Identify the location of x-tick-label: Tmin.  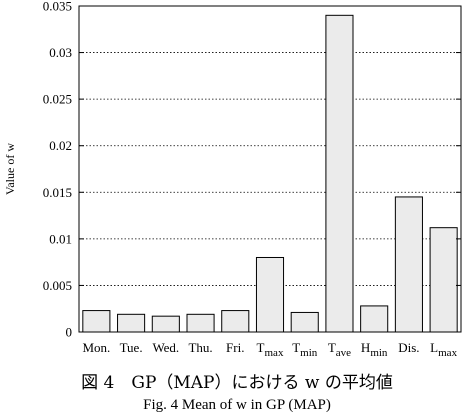
(305, 349).